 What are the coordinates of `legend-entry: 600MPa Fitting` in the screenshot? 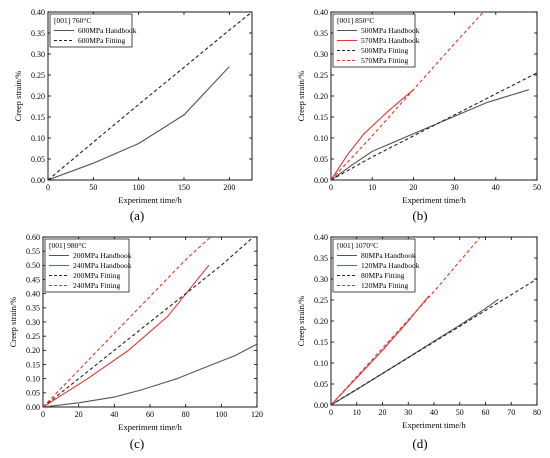 It's located at (102, 40).